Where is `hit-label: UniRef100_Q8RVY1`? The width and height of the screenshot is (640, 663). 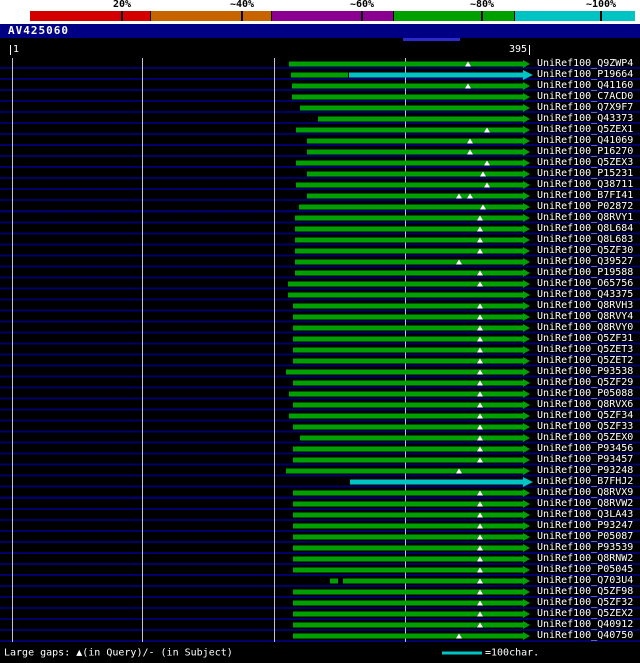 hit-label: UniRef100_Q8RVY1 is located at coordinates (585, 217).